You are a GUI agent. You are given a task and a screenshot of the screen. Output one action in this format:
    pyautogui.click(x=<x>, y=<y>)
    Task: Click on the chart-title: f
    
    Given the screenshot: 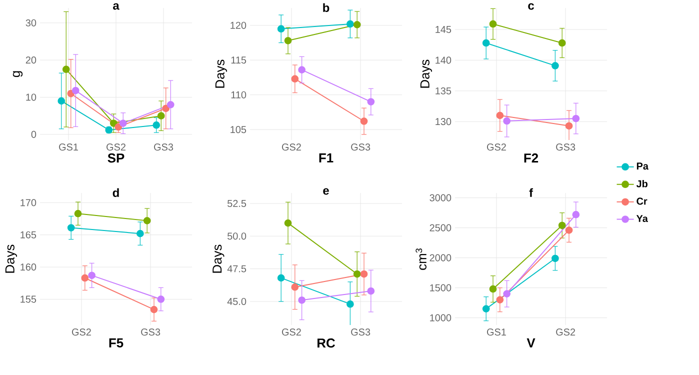 What is the action you would take?
    pyautogui.click(x=531, y=192)
    